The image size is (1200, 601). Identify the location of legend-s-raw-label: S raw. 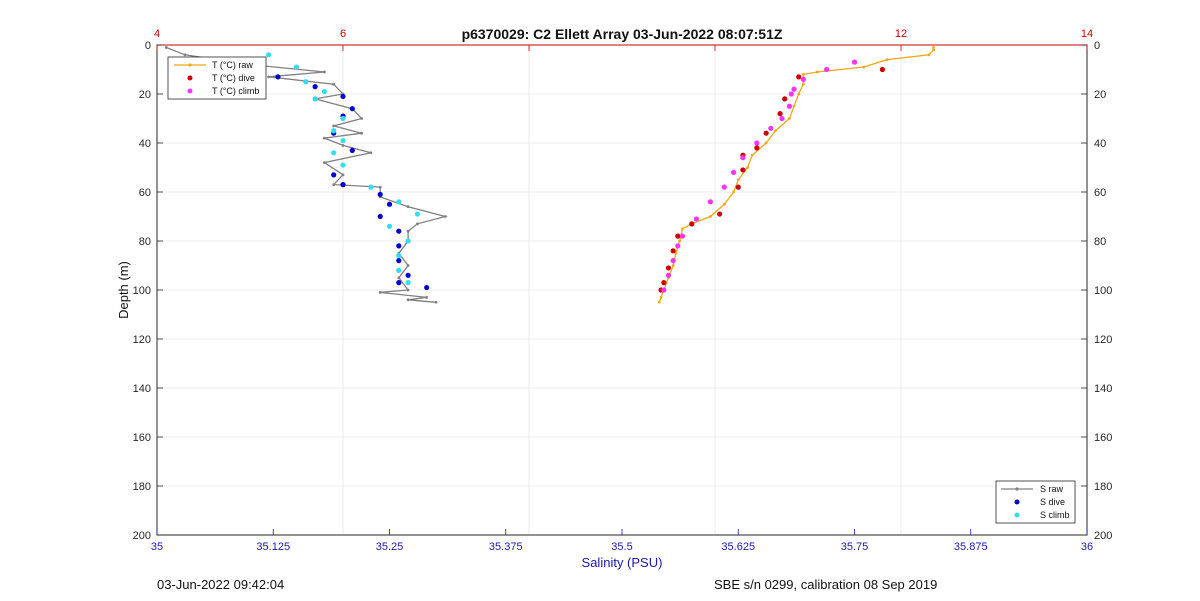
(1052, 489).